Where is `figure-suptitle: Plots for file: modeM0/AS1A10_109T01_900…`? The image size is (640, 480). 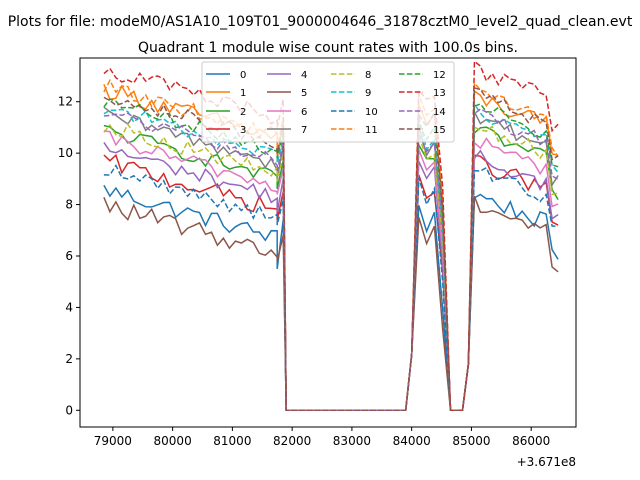 figure-suptitle: Plots for file: modeM0/AS1A10_109T01_900… is located at coordinates (320, 22).